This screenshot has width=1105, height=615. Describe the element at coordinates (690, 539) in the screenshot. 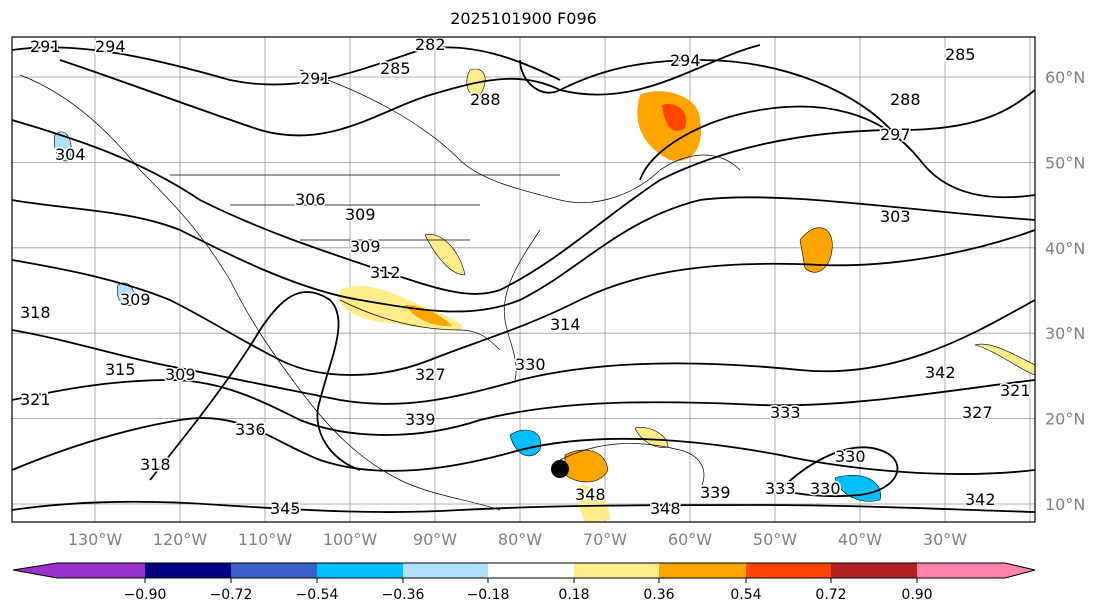

I see `longitude-label: 60°W` at that location.